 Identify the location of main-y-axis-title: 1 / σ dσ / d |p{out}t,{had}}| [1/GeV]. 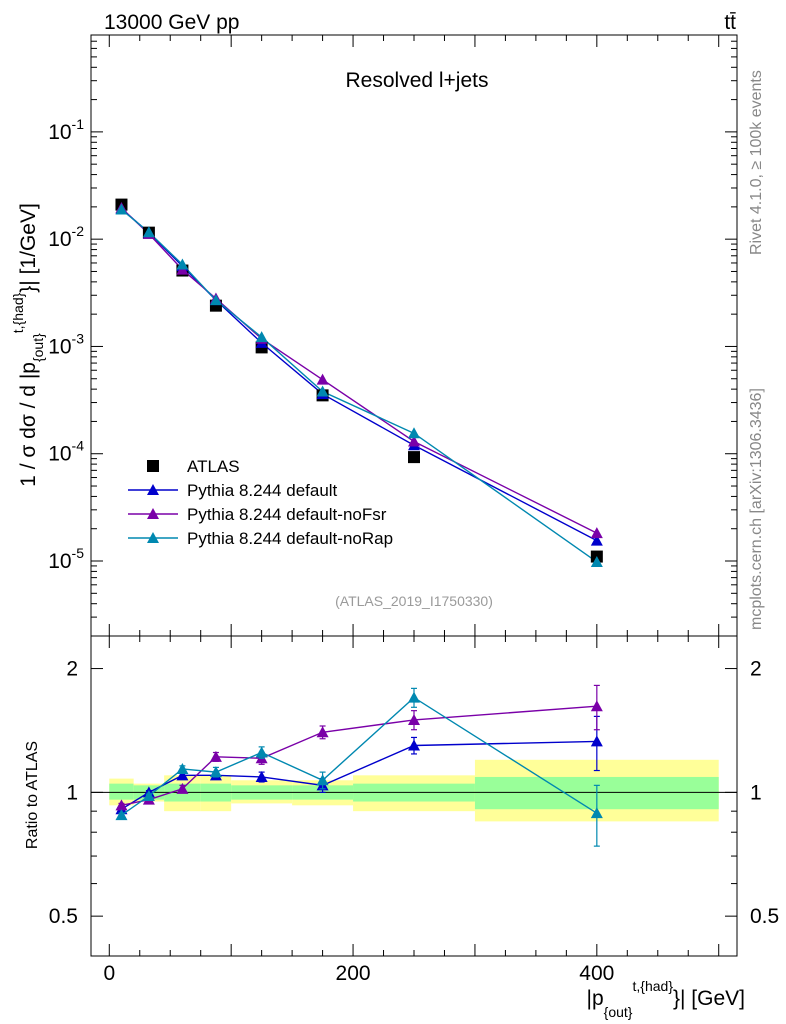
(28, 345).